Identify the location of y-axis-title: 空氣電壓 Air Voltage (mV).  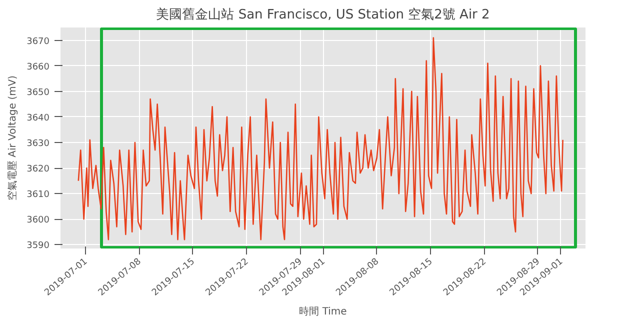
(12, 138).